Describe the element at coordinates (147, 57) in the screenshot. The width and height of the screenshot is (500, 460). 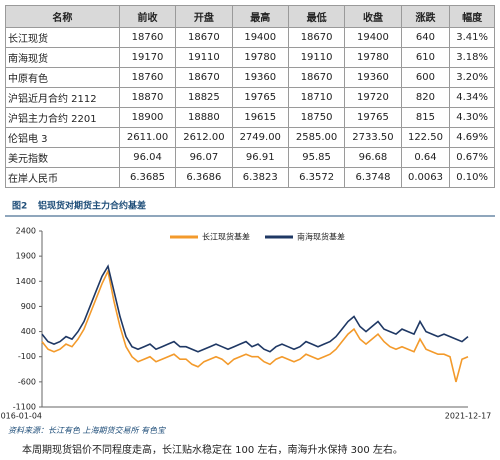
I see `table-cell: 19170` at that location.